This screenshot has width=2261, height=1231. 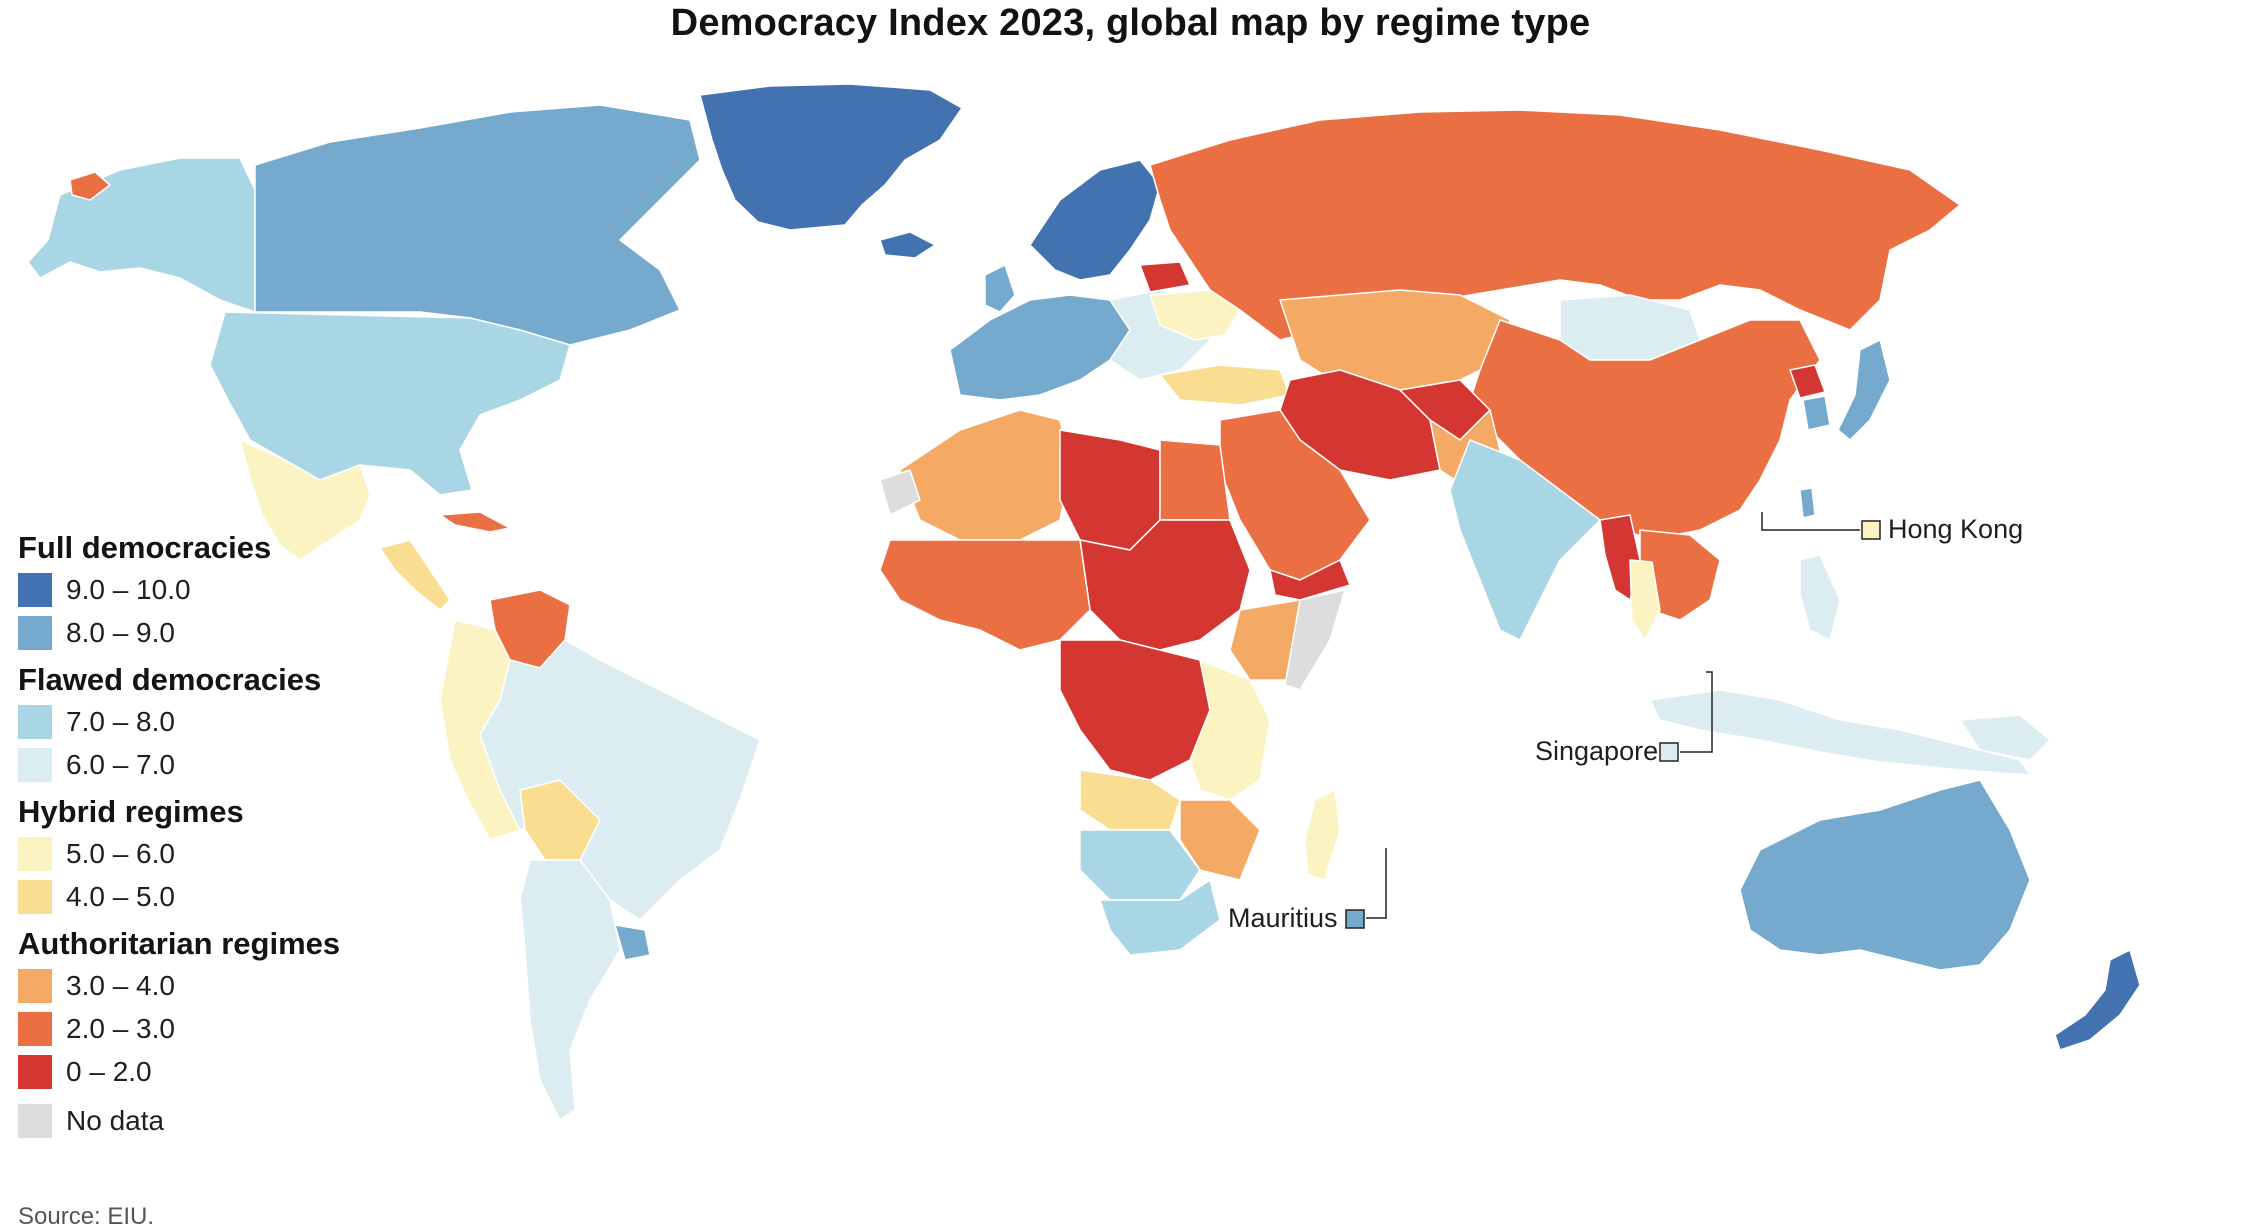 What do you see at coordinates (228, 721) in the screenshot?
I see `legend-entry: 7.0 – 8.0` at bounding box center [228, 721].